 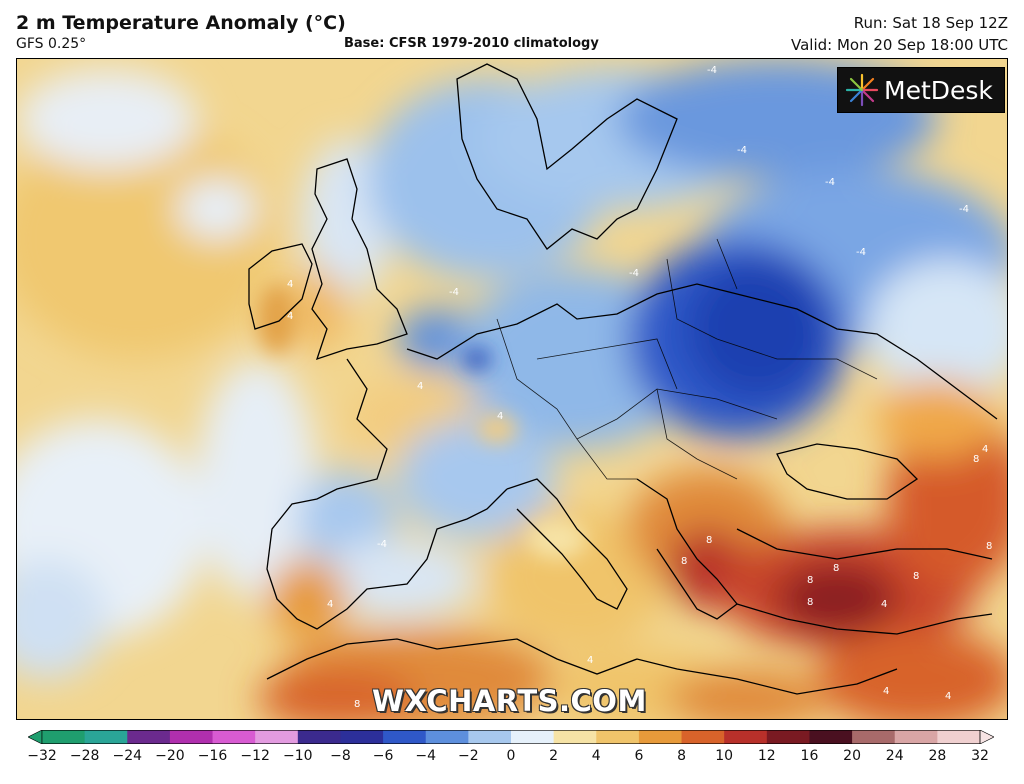 What do you see at coordinates (212, 756) in the screenshot?
I see `colorbar-tick-label: −16` at bounding box center [212, 756].